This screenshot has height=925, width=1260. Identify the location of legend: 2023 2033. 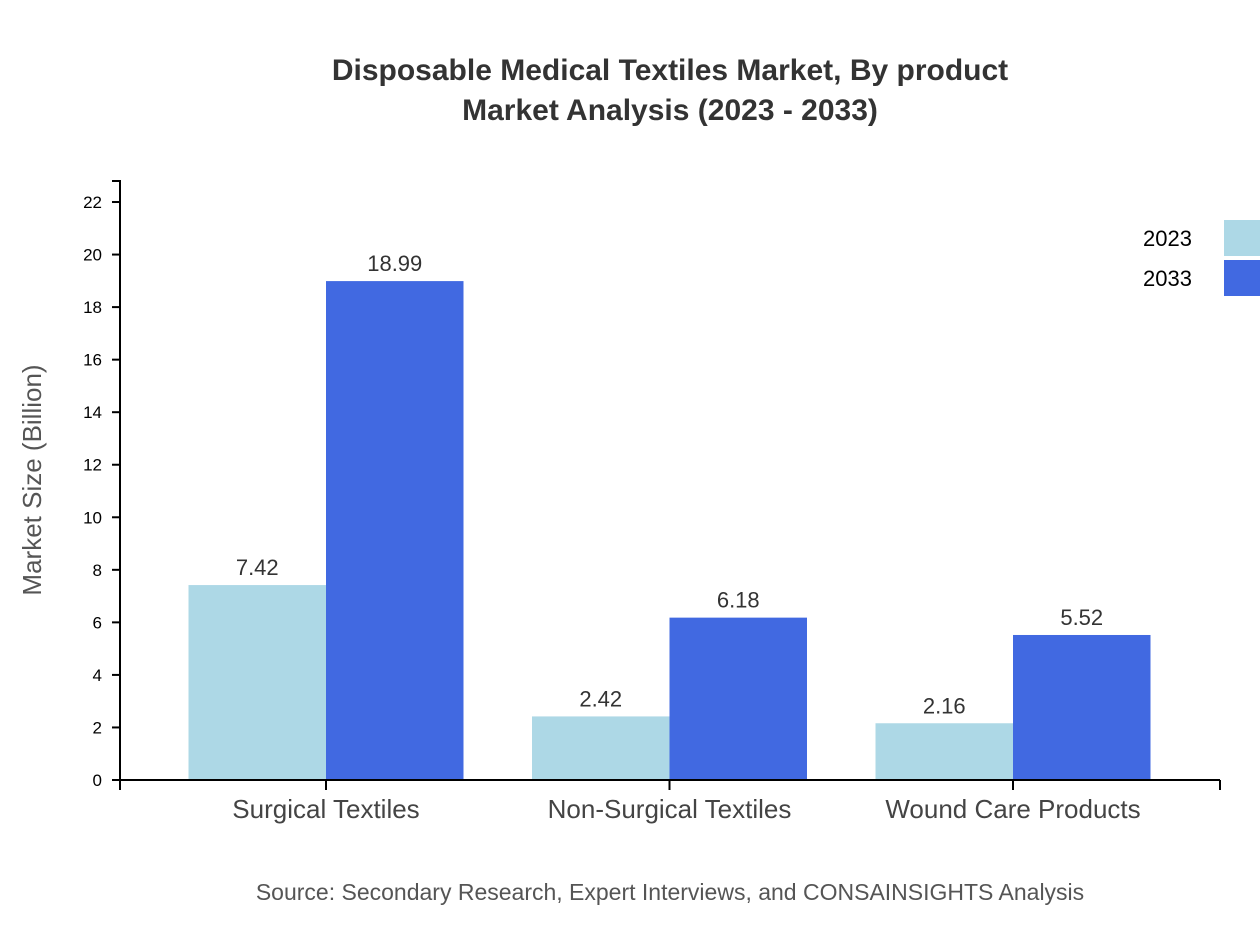
(1201, 258).